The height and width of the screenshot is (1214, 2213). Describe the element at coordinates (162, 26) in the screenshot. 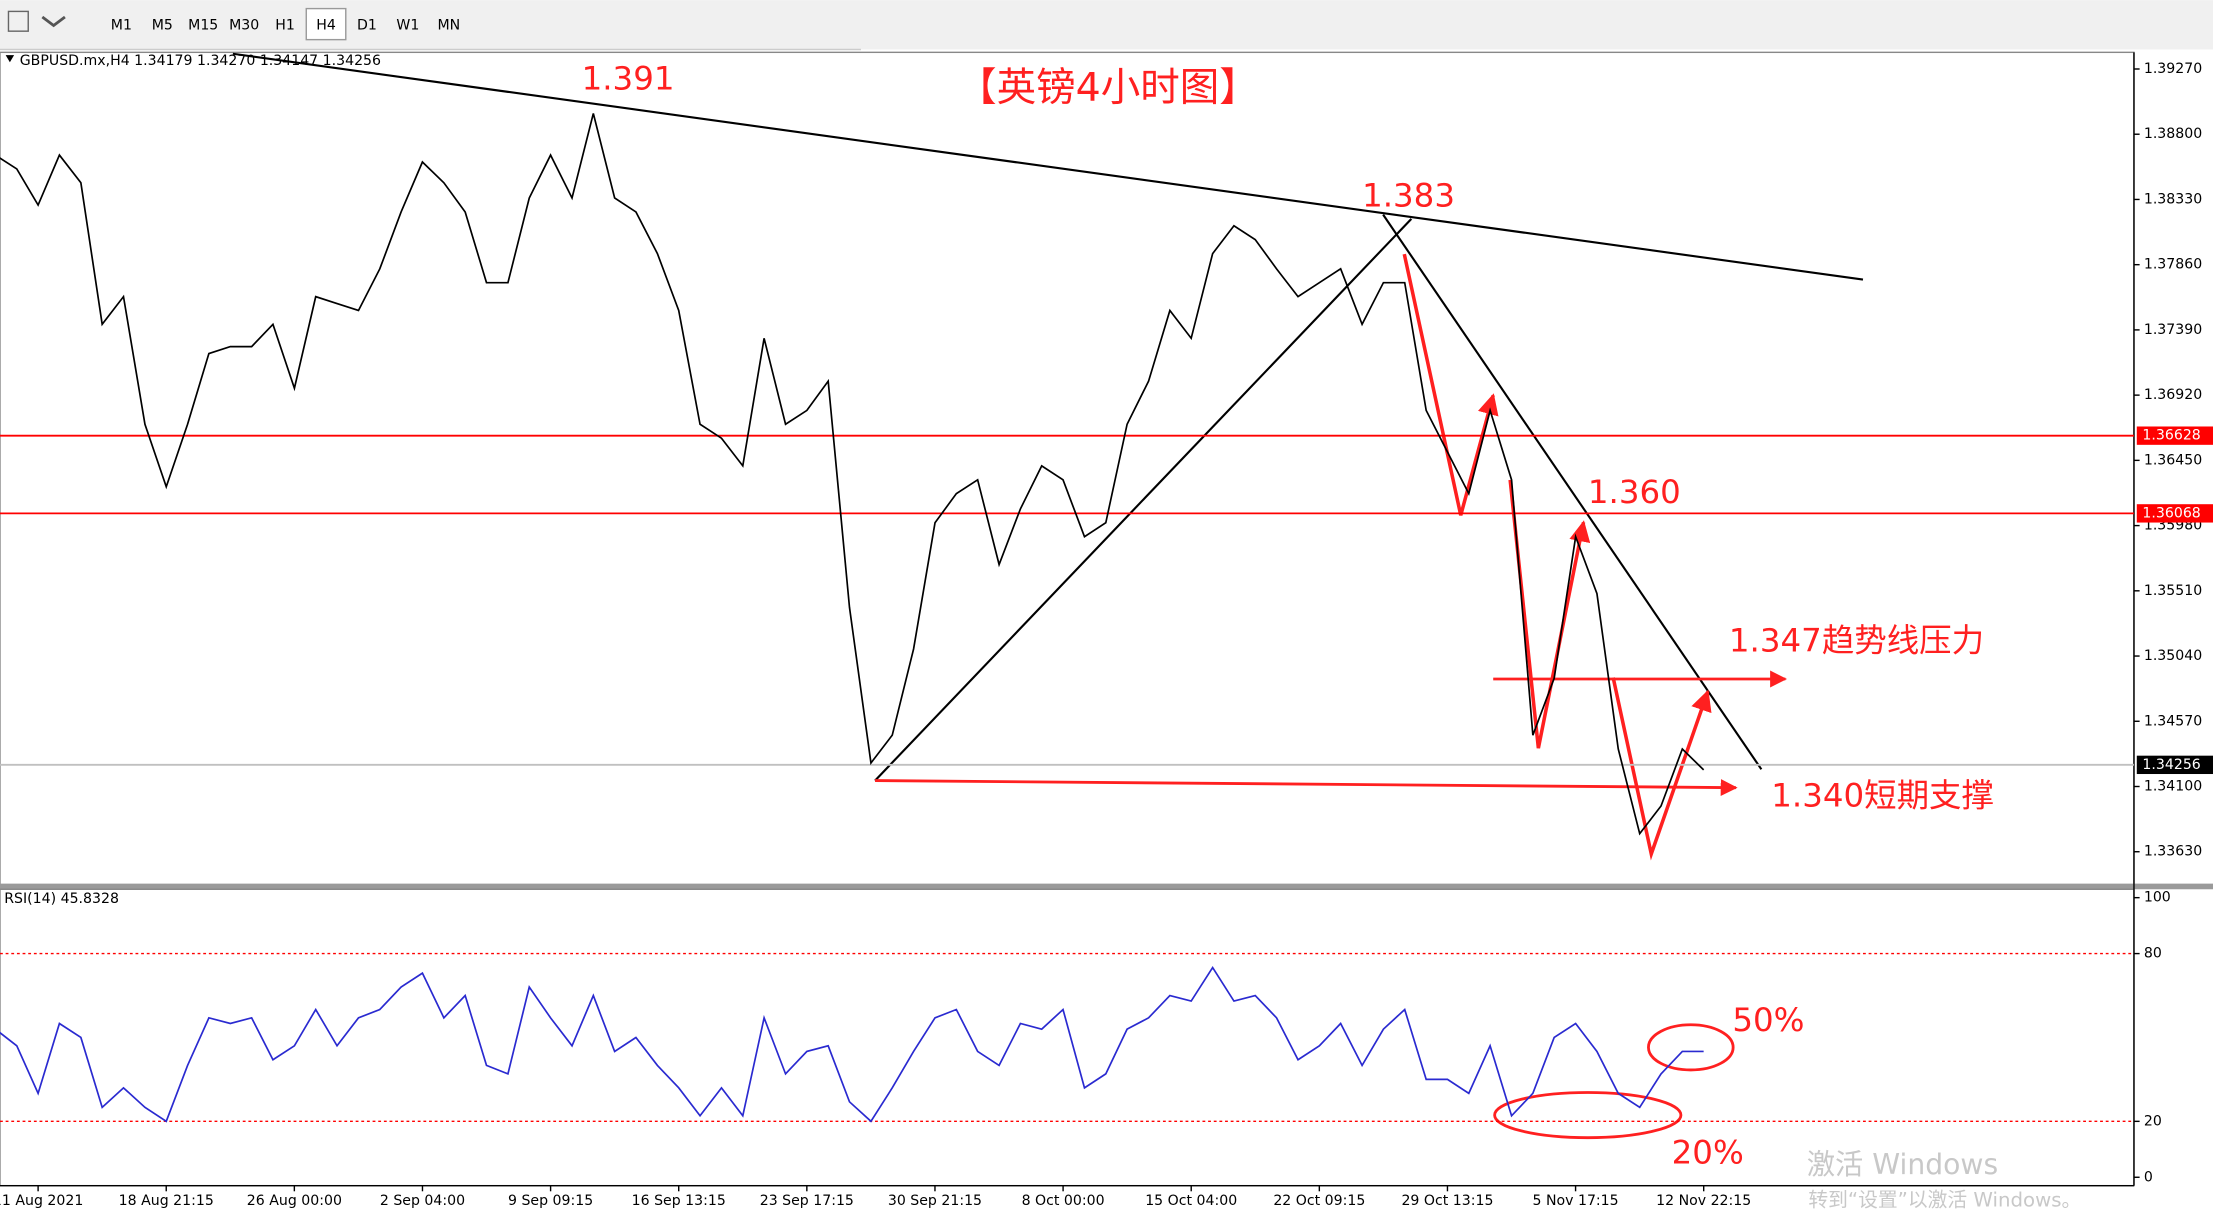

I see `timeframe-label: M5` at that location.